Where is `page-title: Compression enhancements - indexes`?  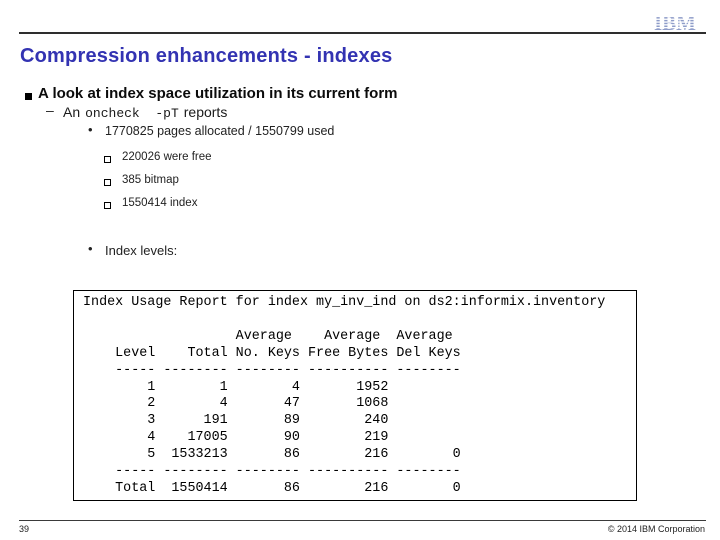 page-title: Compression enhancements - indexes is located at coordinates (206, 56).